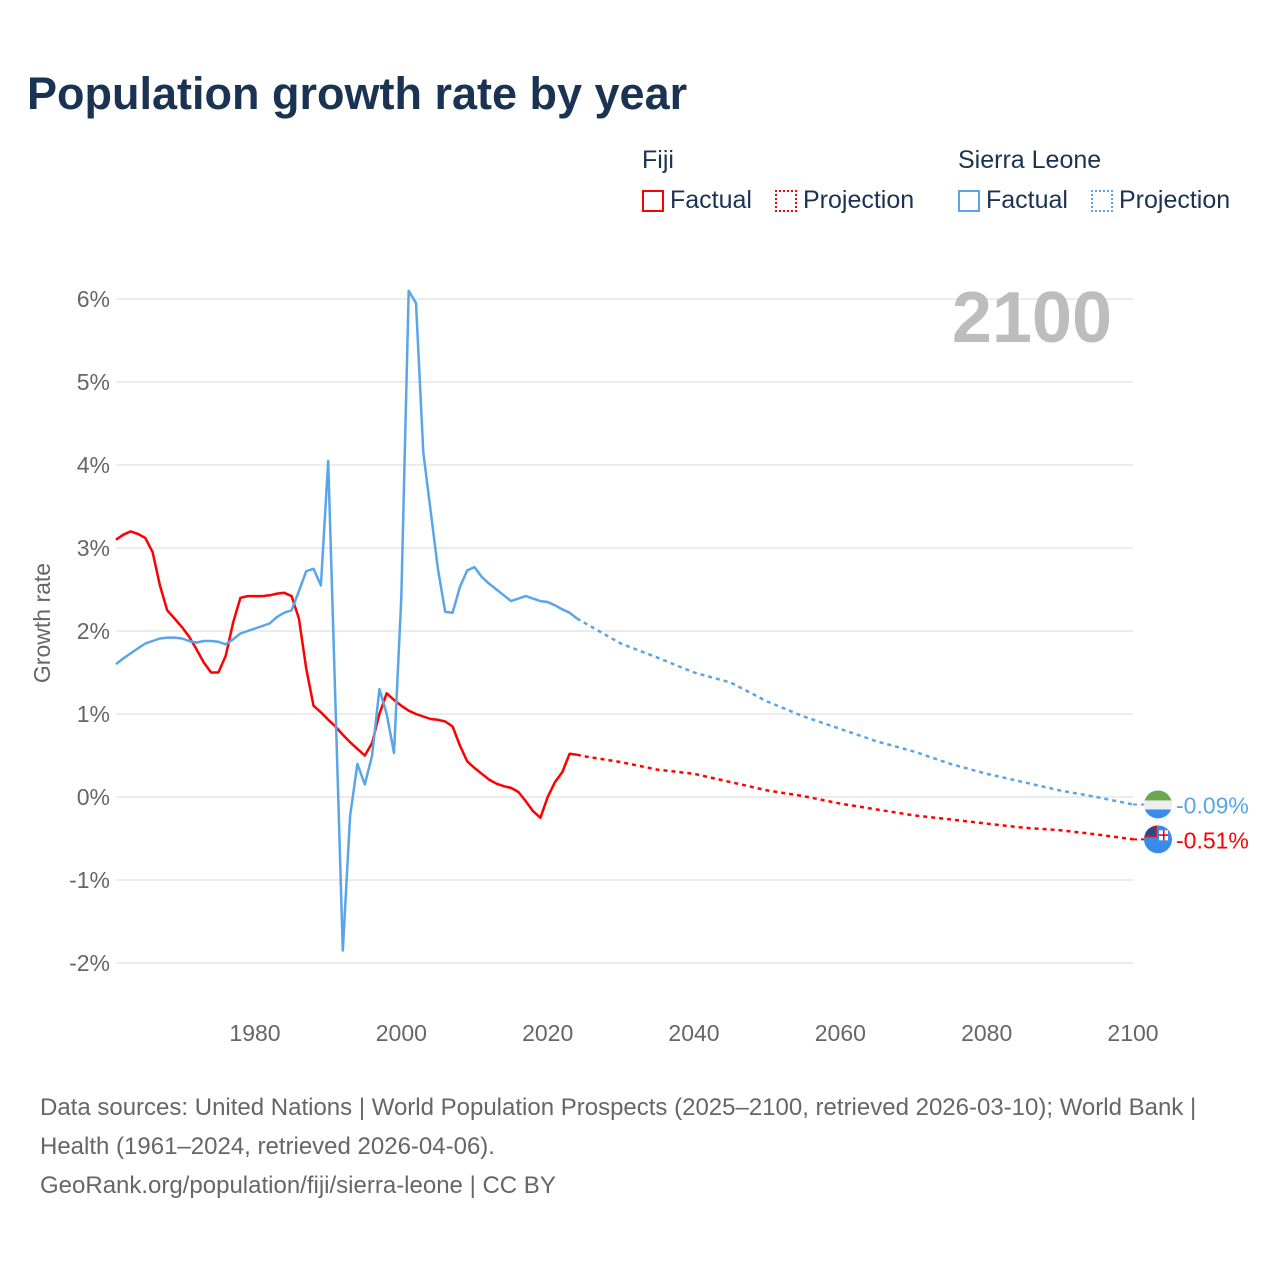 Image resolution: width=1280 pixels, height=1280 pixels. What do you see at coordinates (855, 797) in the screenshot?
I see `line-fiji-projection` at bounding box center [855, 797].